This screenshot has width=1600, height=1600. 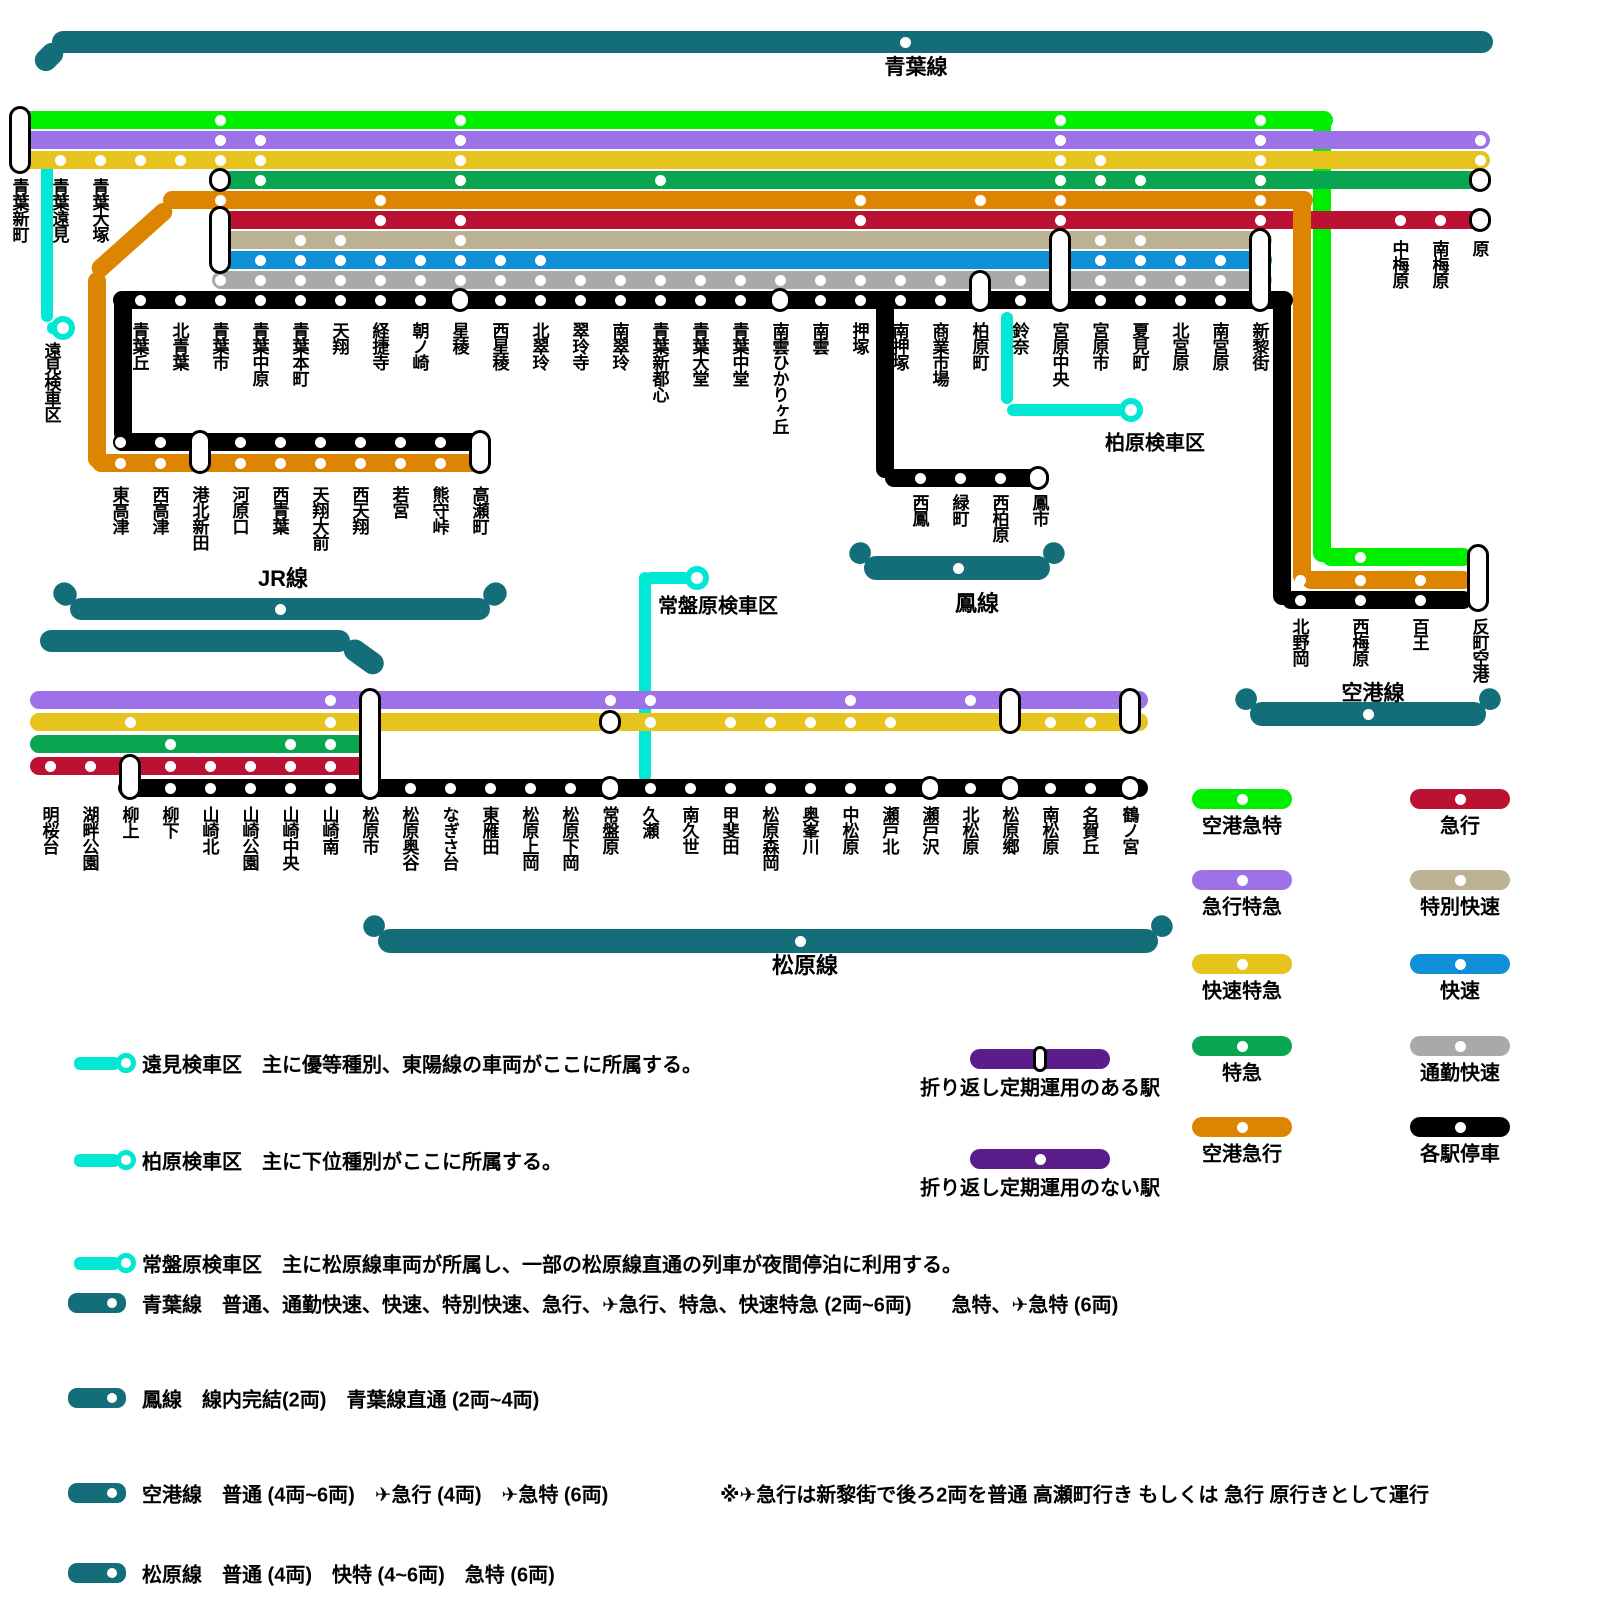 What do you see at coordinates (1460, 1073) in the screenshot?
I see `legend-service-label: 通勤快速` at bounding box center [1460, 1073].